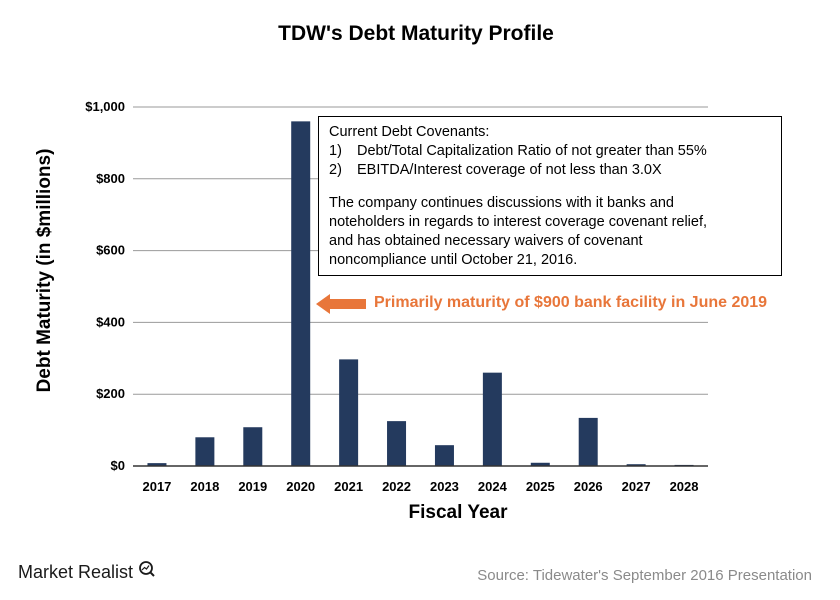 The image size is (840, 600). I want to click on covenant-number: 2), so click(335, 170).